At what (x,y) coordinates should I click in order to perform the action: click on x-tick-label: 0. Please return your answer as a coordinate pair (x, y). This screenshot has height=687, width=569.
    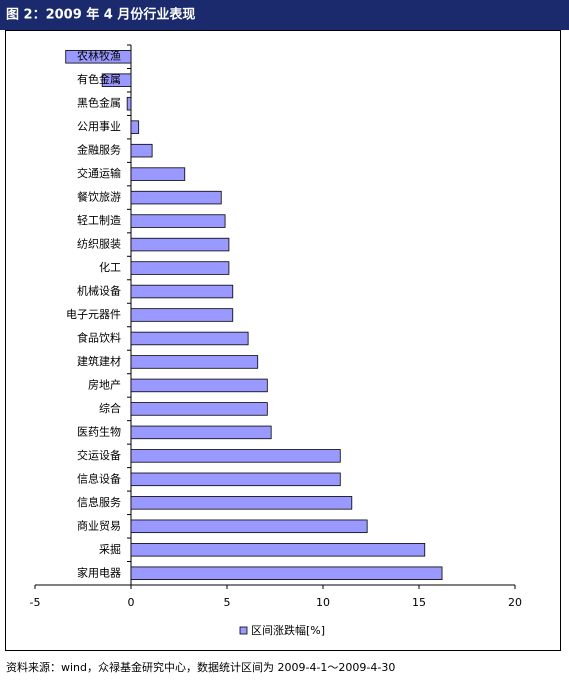
    Looking at the image, I should click on (131, 602).